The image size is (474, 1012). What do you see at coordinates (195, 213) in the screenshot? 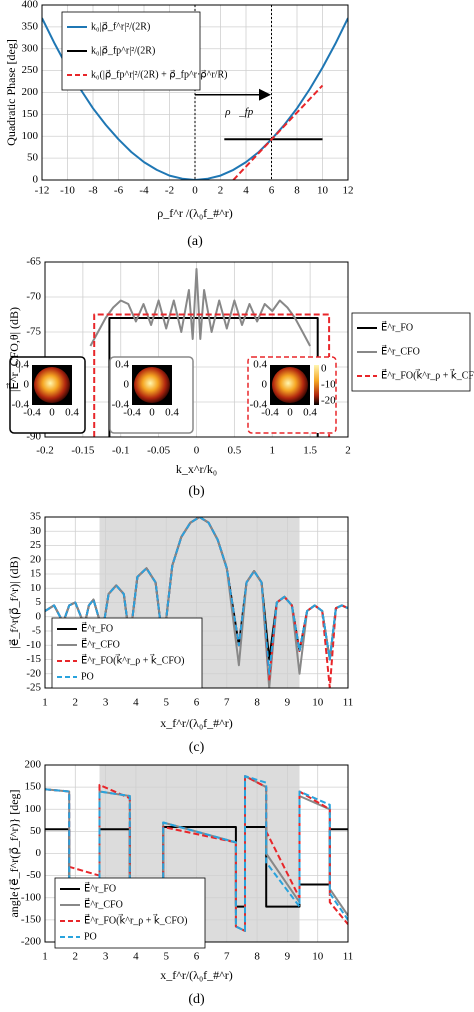
I see `x-axis-label: ρ_f^r /(λ₀f_#^r)` at bounding box center [195, 213].